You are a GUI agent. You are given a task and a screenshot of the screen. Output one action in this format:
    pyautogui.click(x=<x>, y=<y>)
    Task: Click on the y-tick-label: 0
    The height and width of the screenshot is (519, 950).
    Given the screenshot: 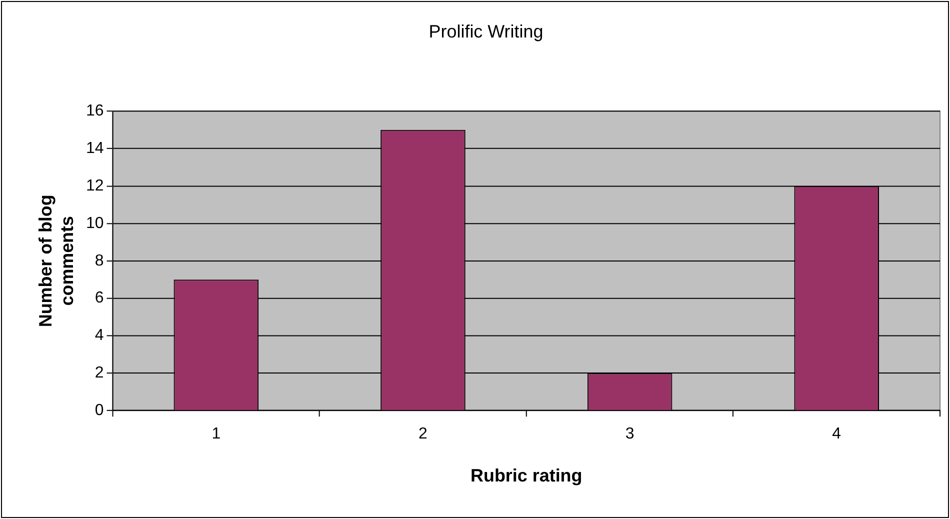 What is the action you would take?
    pyautogui.click(x=99, y=410)
    